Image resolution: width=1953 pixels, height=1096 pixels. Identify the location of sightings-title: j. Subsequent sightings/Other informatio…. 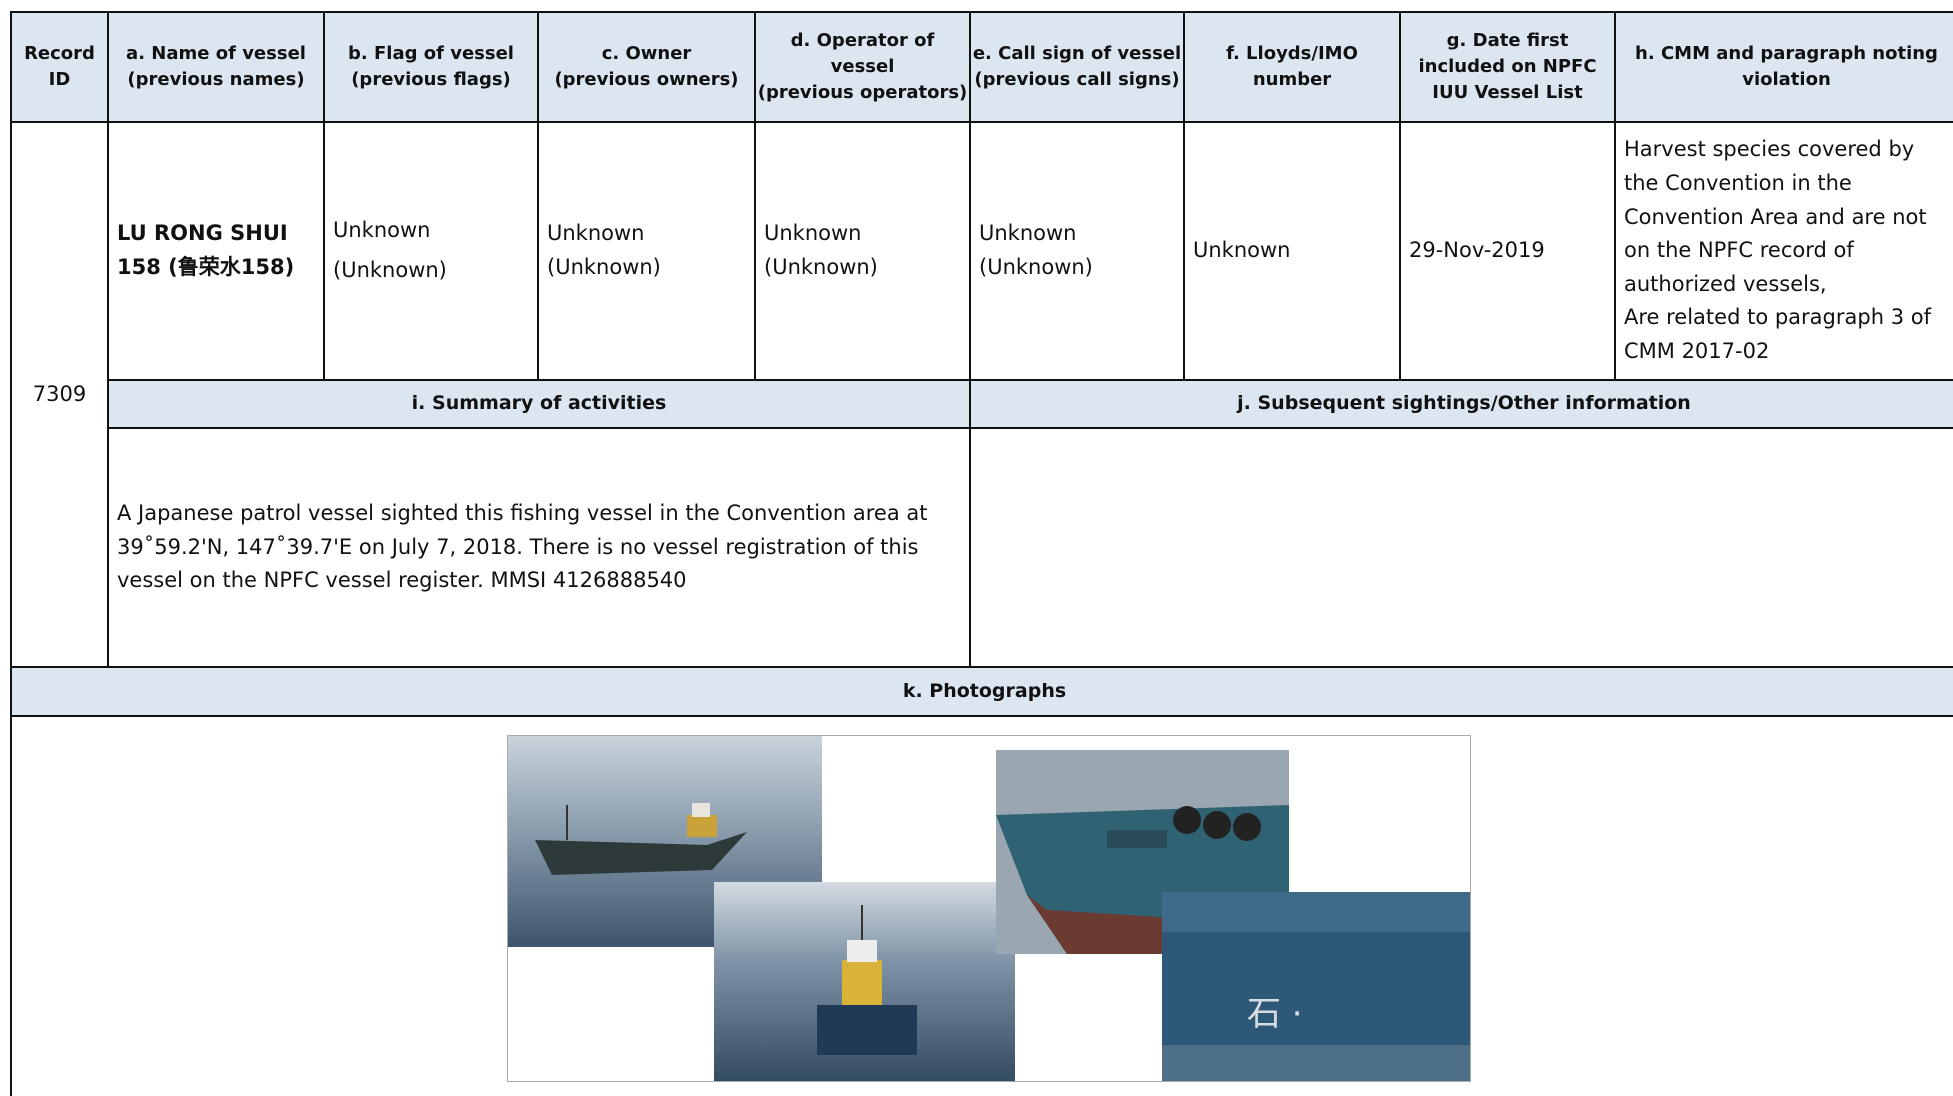
(1461, 404).